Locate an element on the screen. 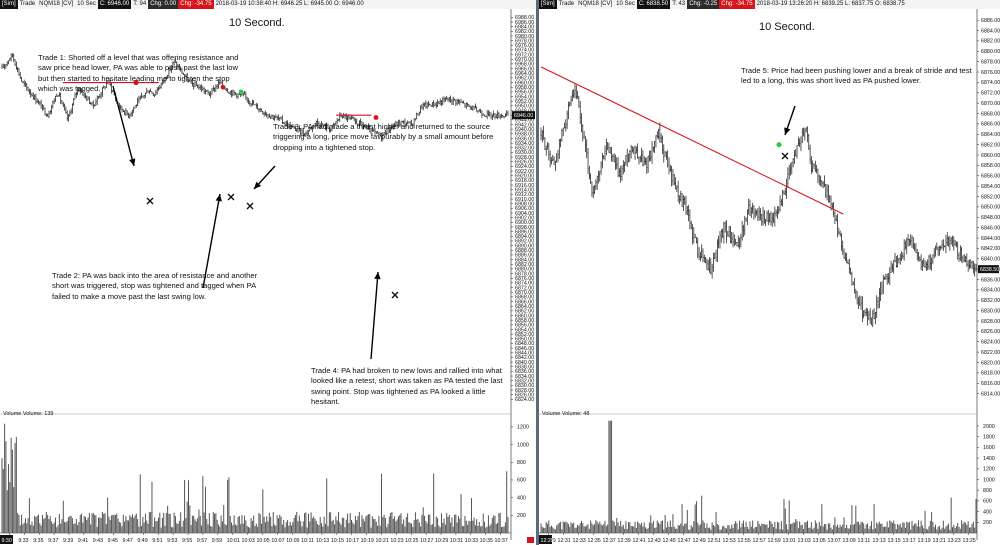 This screenshot has width=1000, height=545. right-y-tick-label: 6884.00 is located at coordinates (990, 31).